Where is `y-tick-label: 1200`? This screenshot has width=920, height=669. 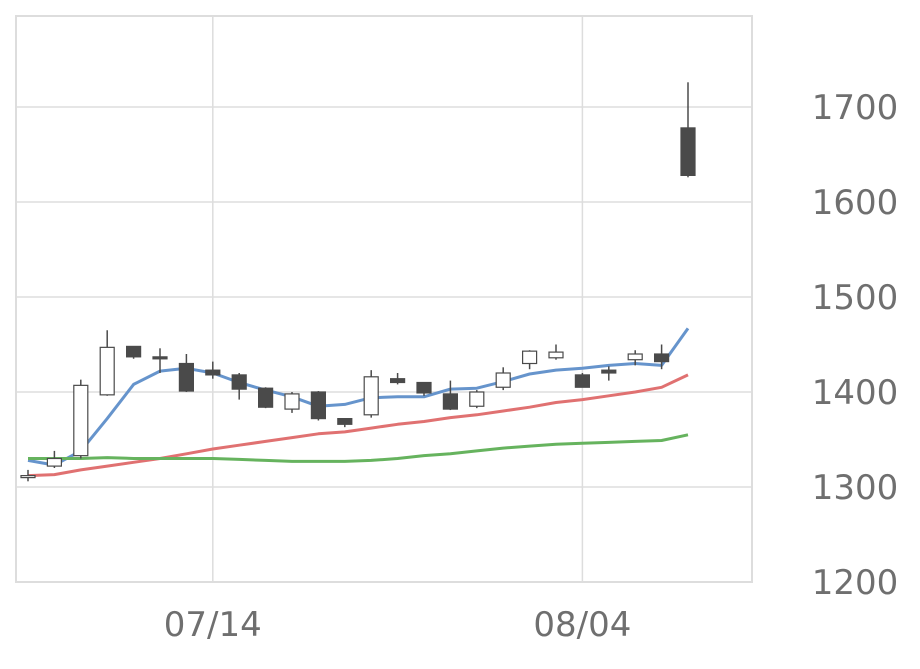 y-tick-label: 1200 is located at coordinates (855, 583).